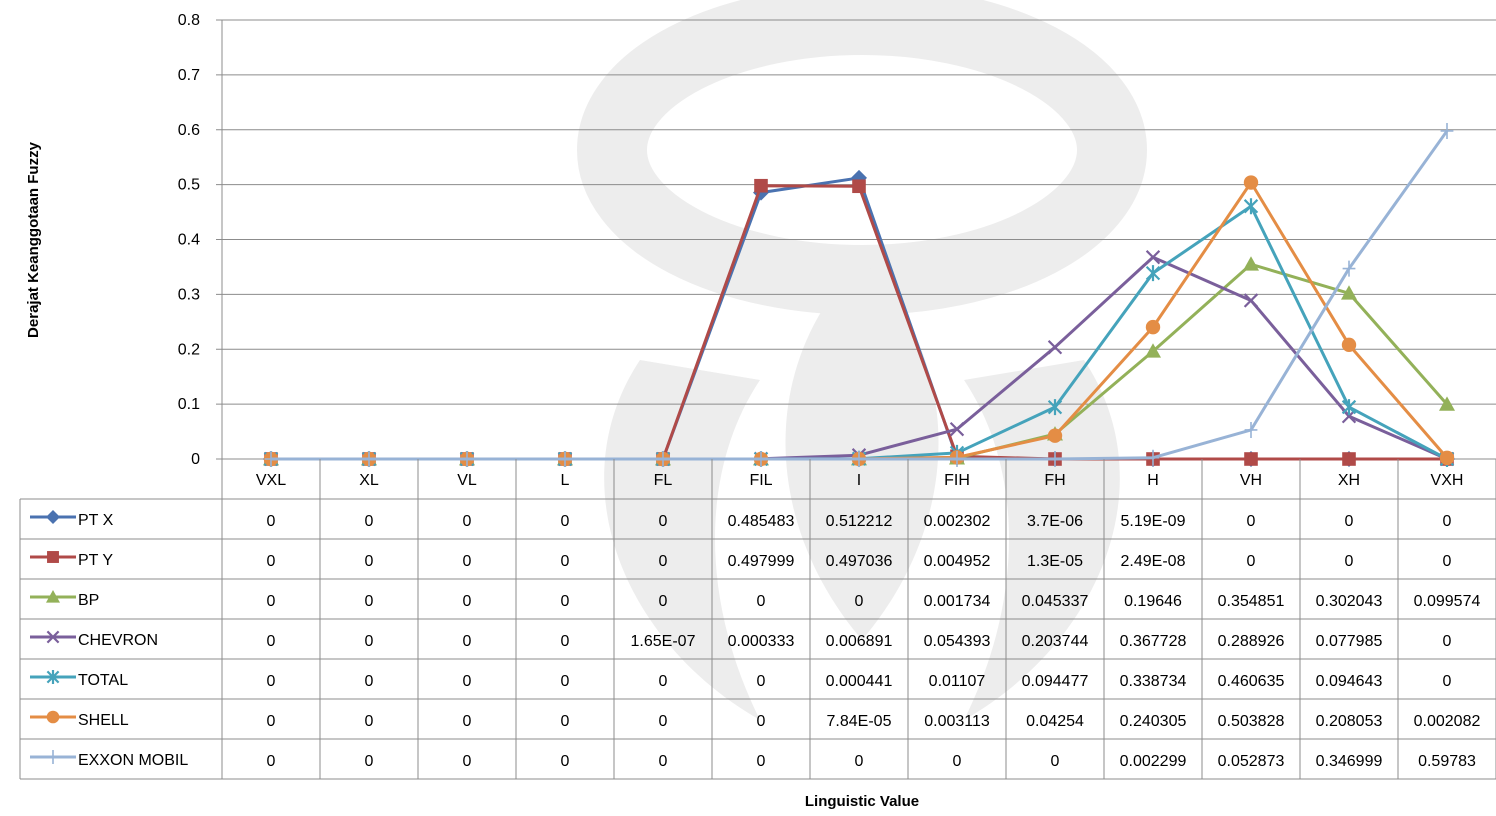  I want to click on series-name: PT Y, so click(95, 560).